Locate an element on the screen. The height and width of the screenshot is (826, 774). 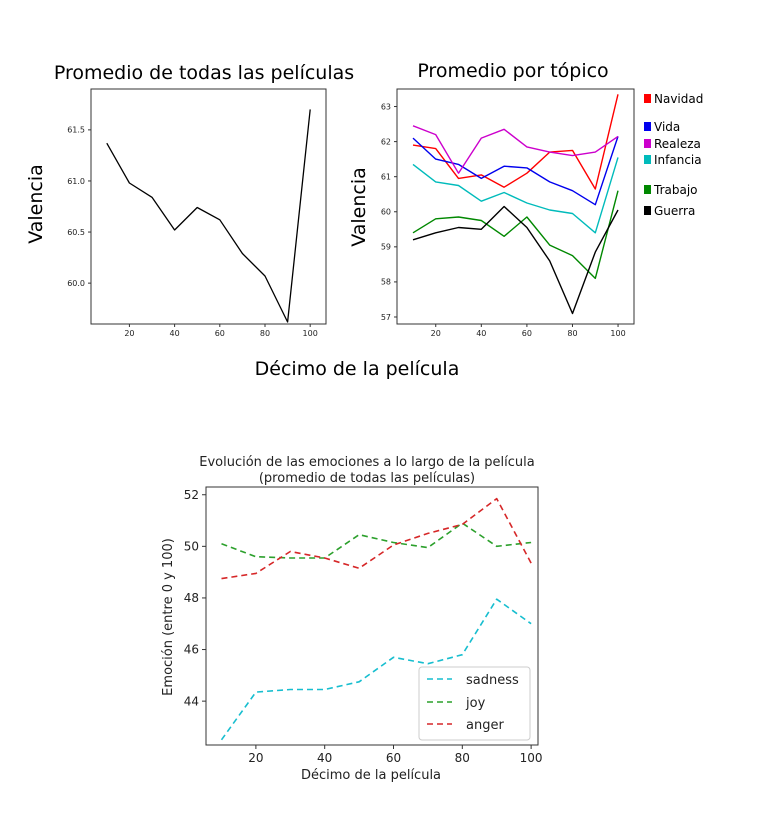
chart3-subtitle: (promedio de todas las películas) is located at coordinates (367, 478).